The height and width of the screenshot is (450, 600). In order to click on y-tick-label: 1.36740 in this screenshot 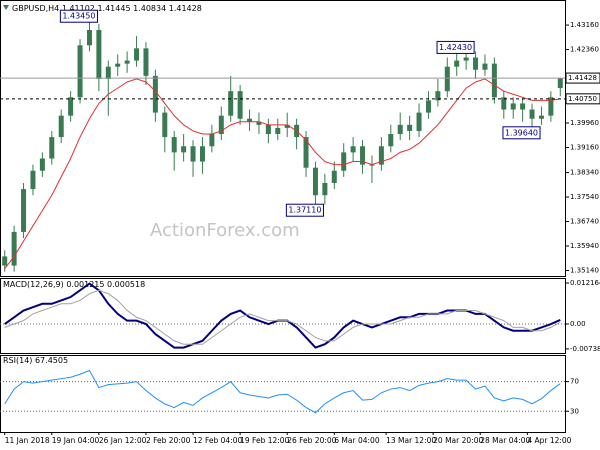, I will do `click(584, 222)`.